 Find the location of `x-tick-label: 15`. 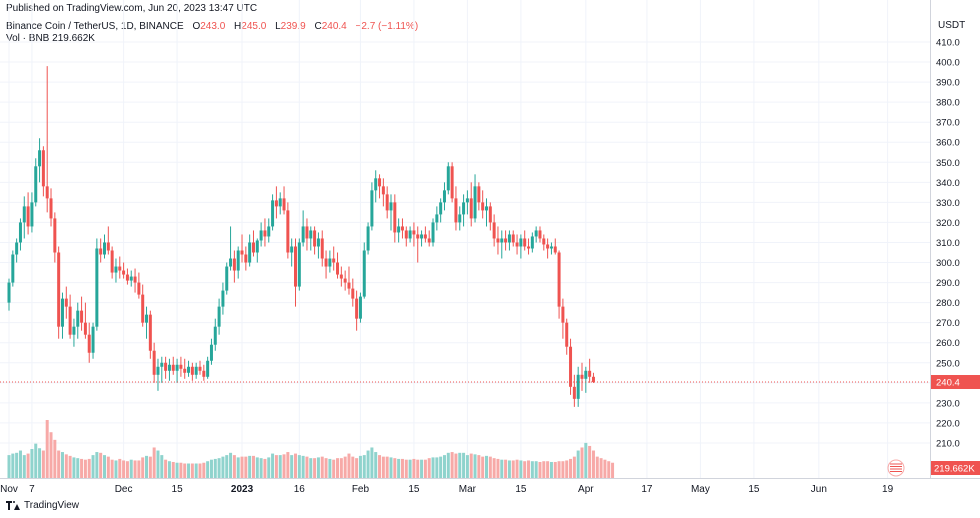

x-tick-label: 15 is located at coordinates (754, 489).